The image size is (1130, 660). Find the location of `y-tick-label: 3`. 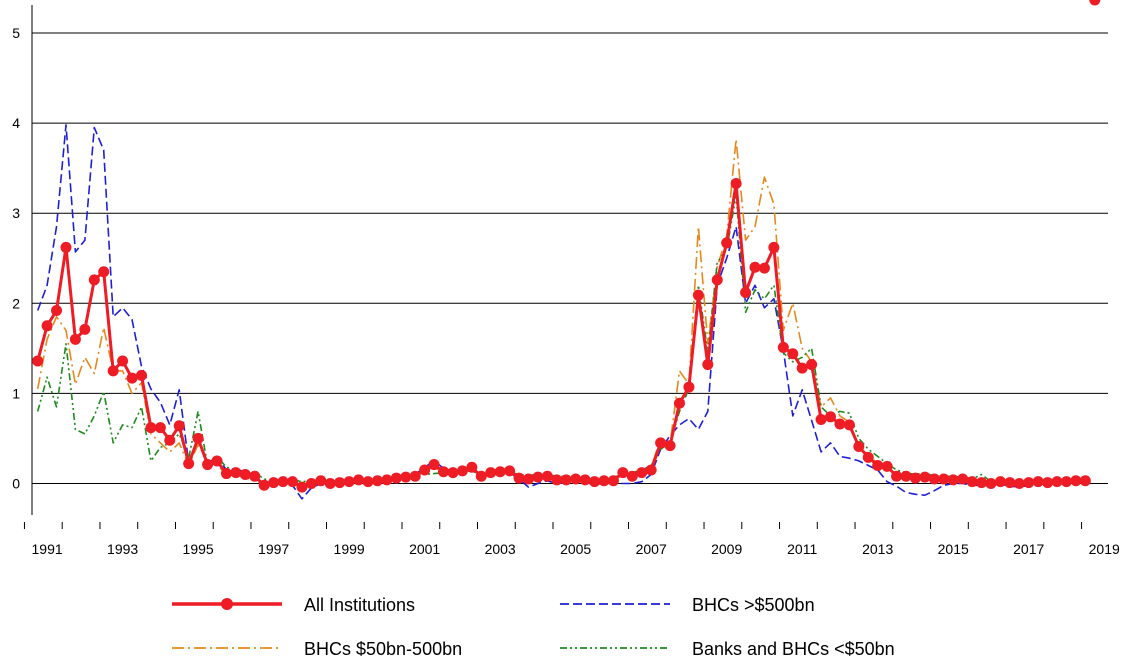

y-tick-label: 3 is located at coordinates (16, 213).